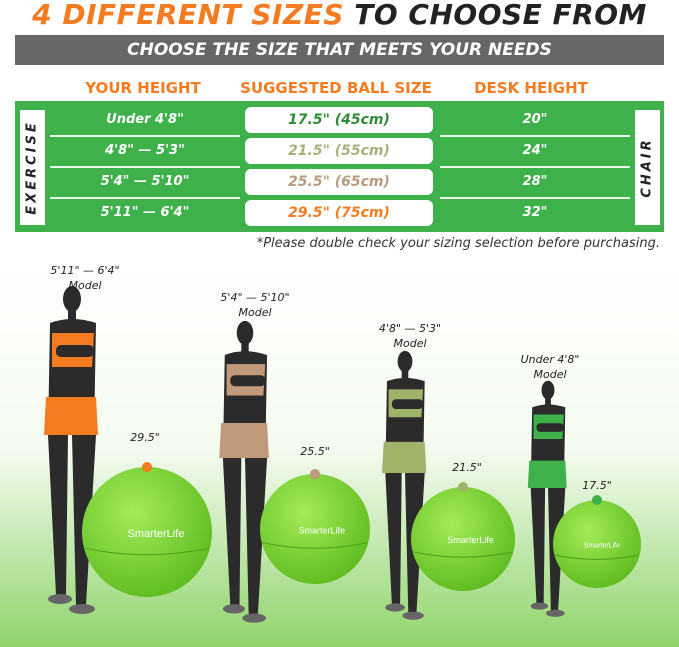 The image size is (679, 647). Describe the element at coordinates (339, 151) in the screenshot. I see `row-ball-size: 21.5" (55cm)` at that location.